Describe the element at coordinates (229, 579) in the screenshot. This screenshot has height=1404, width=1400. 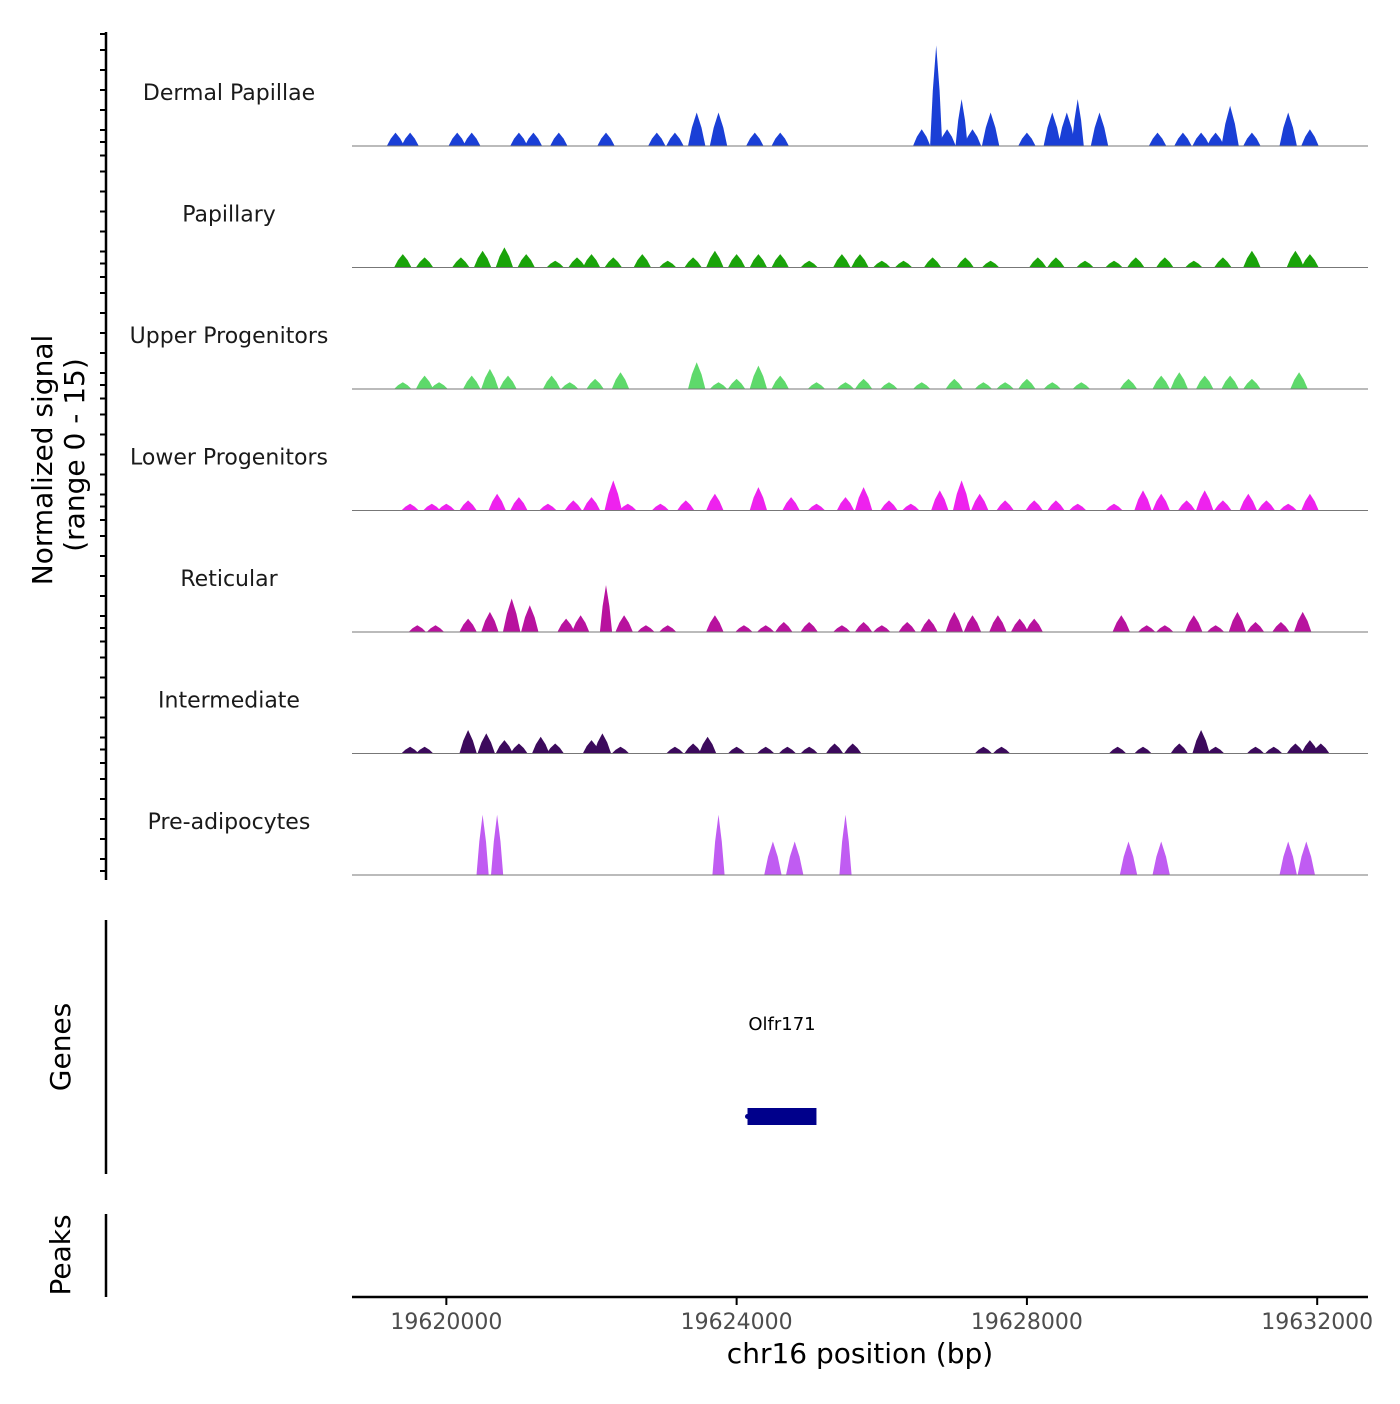
I see `track-label: Reticular` at that location.